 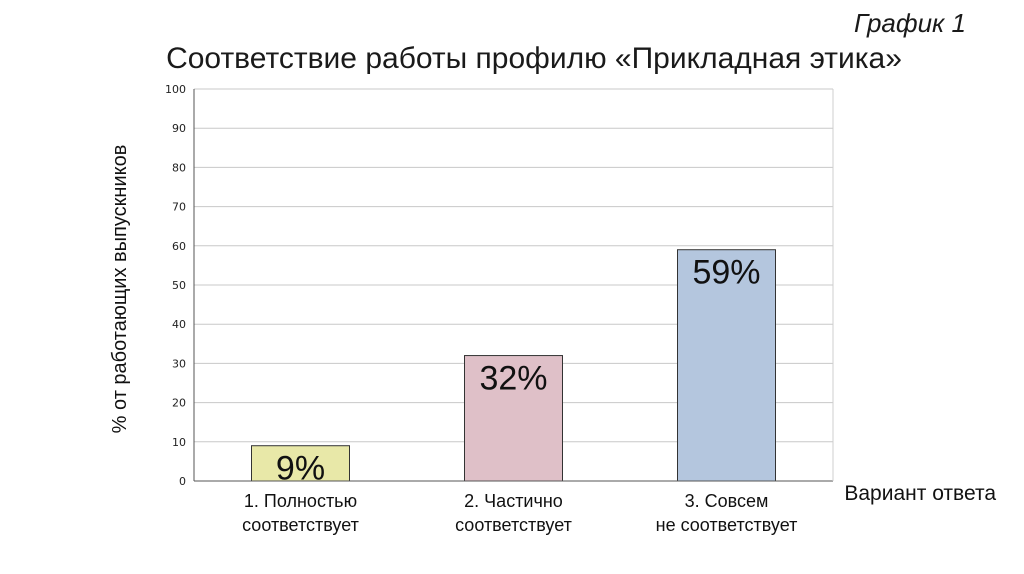 What do you see at coordinates (179, 128) in the screenshot?
I see `y-tick-label: 90` at bounding box center [179, 128].